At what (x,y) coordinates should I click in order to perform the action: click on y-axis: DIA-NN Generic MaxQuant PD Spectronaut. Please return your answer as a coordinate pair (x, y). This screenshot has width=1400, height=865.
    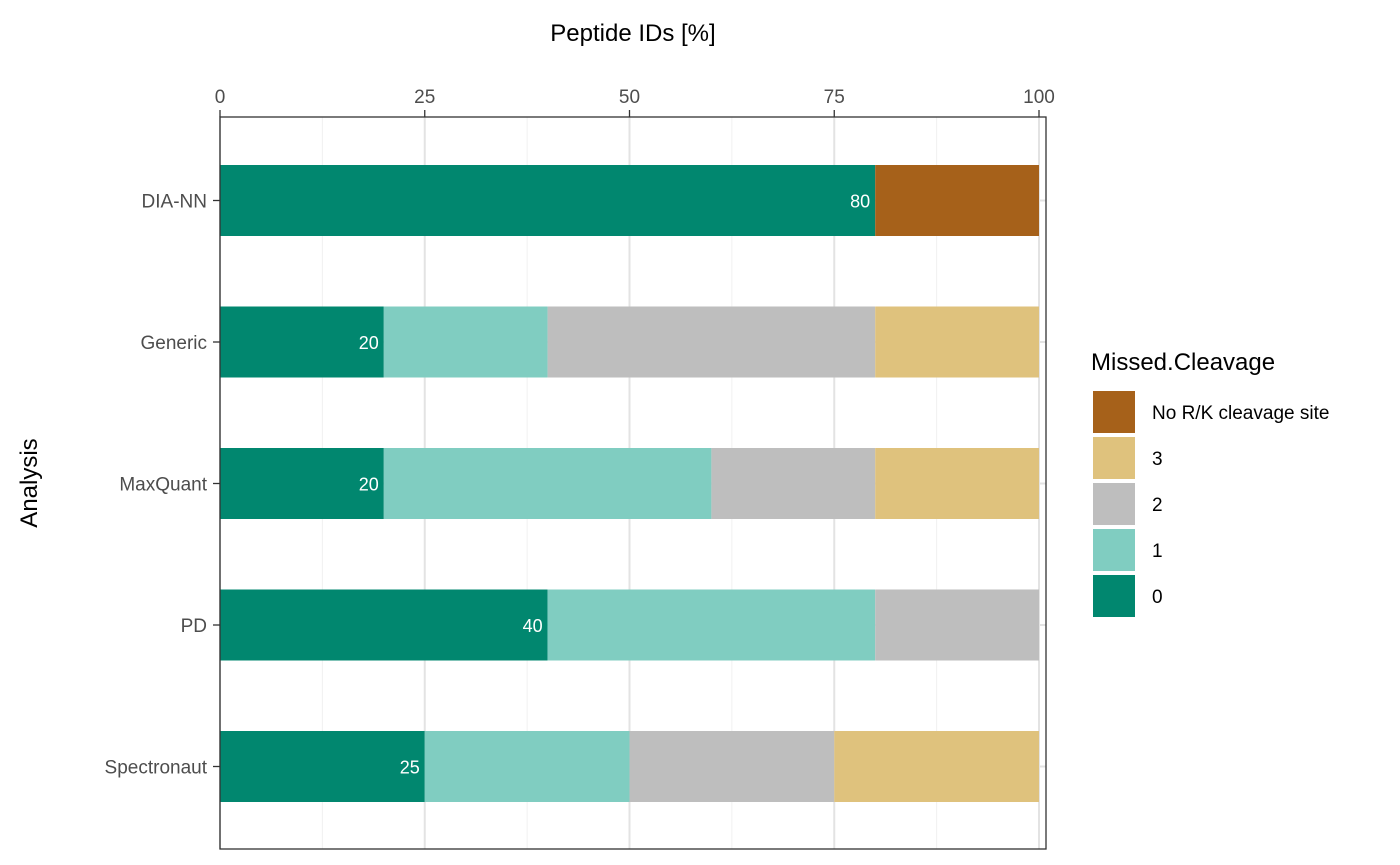
    Looking at the image, I should click on (162, 485).